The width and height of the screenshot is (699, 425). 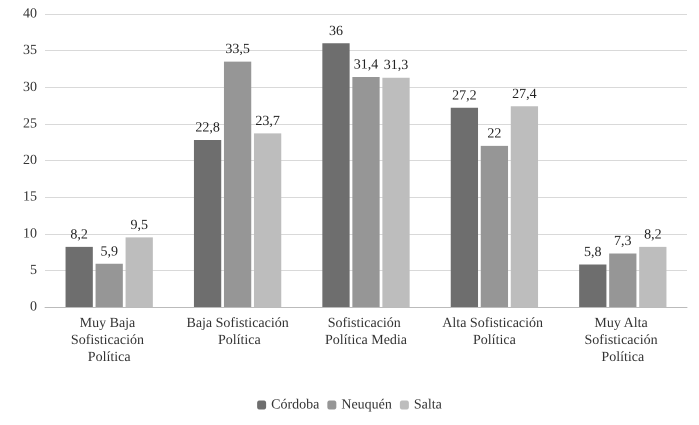 What do you see at coordinates (30, 160) in the screenshot?
I see `y-tick-label: 20` at bounding box center [30, 160].